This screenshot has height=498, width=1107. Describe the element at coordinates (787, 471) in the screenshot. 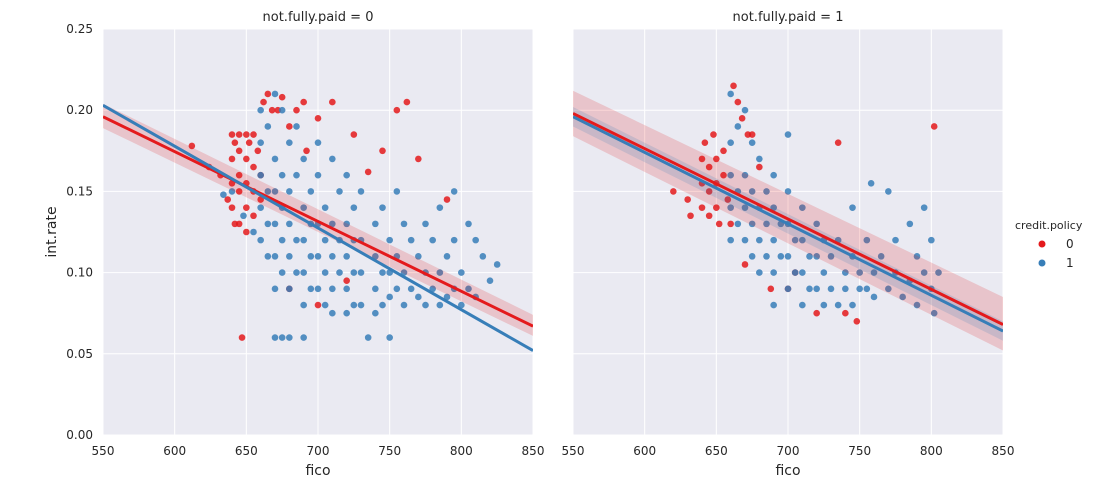

I see `x-axis-label: fico` at that location.